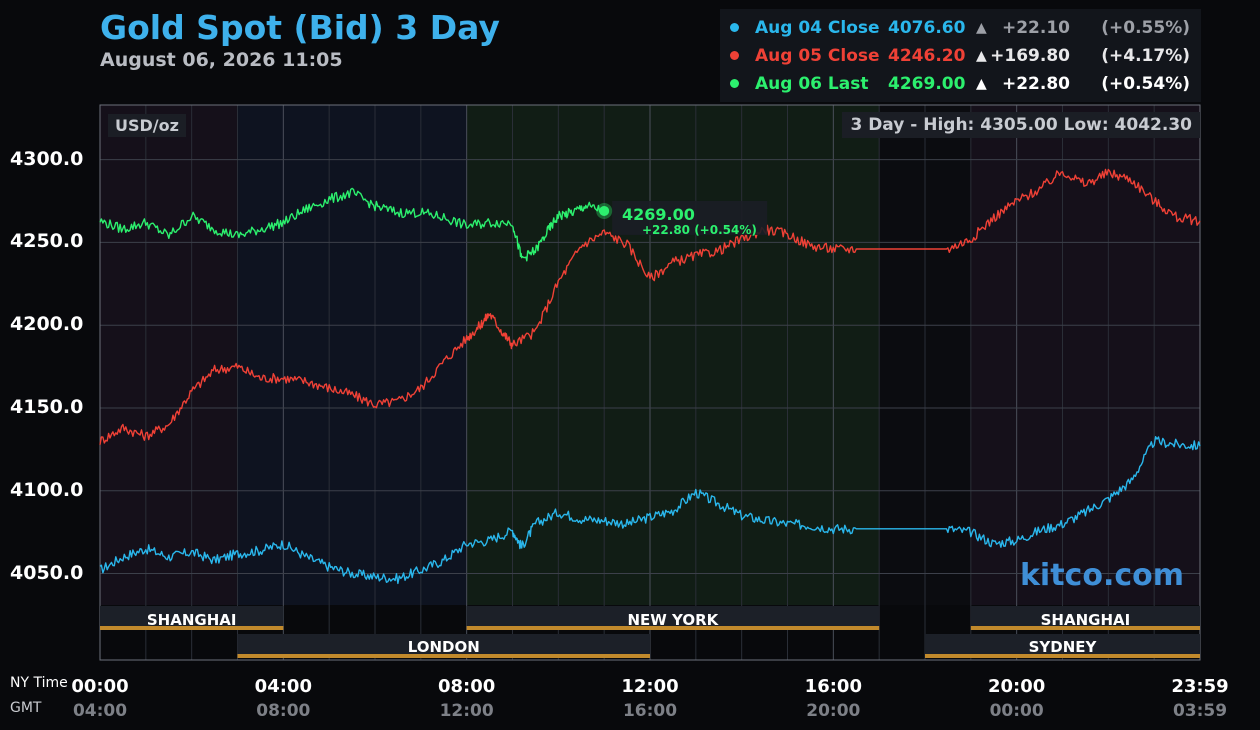 The image size is (1260, 730). What do you see at coordinates (47, 572) in the screenshot?
I see `y-tick-label: 4050.0` at bounding box center [47, 572].